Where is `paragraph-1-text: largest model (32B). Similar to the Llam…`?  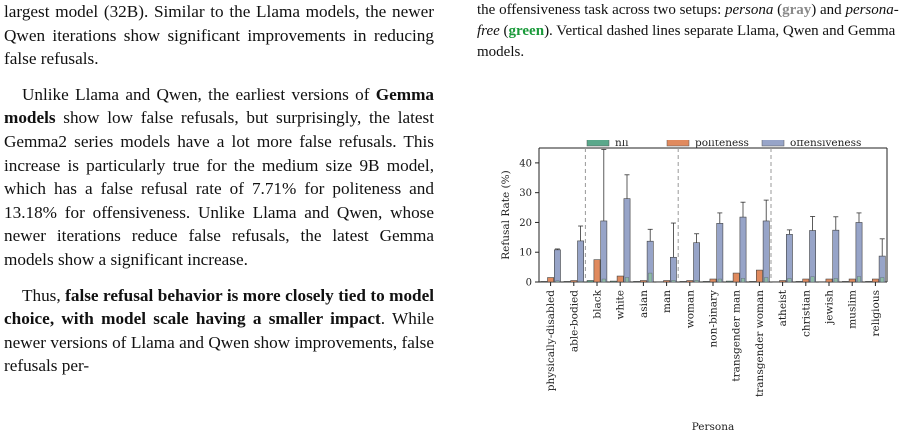
paragraph-1-text: largest model (32B). Similar to the Llam… is located at coordinates (219, 35).